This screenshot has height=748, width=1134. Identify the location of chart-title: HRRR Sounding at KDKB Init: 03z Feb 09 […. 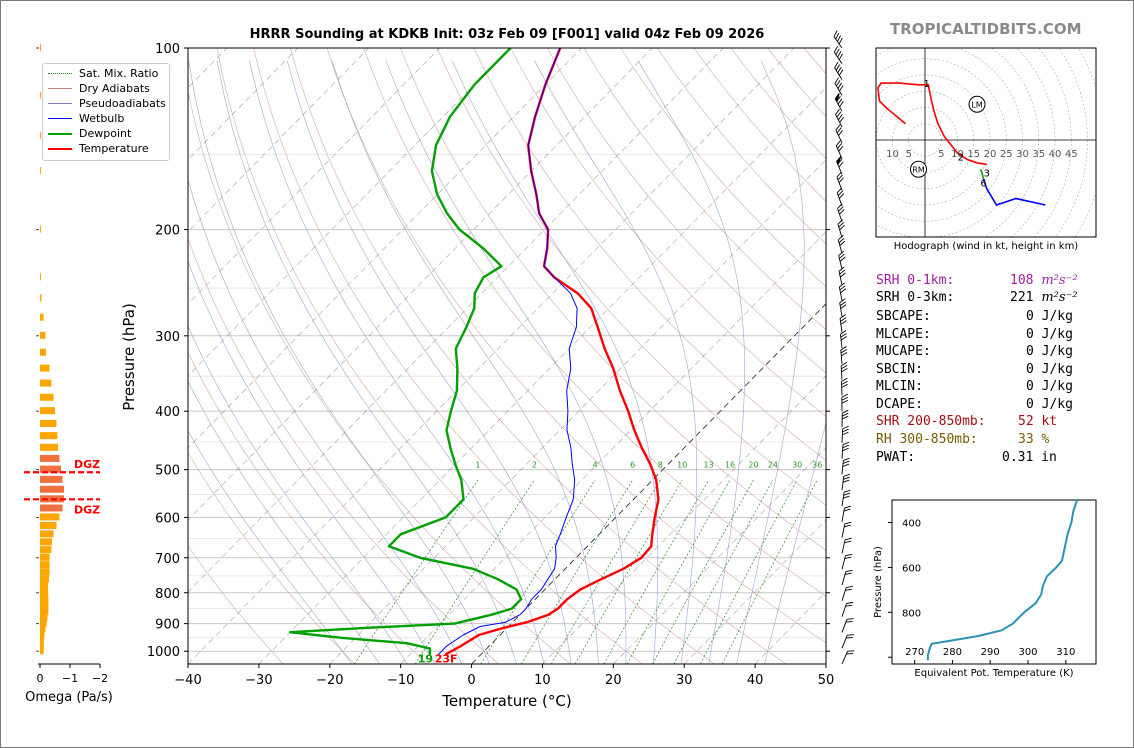
(507, 34).